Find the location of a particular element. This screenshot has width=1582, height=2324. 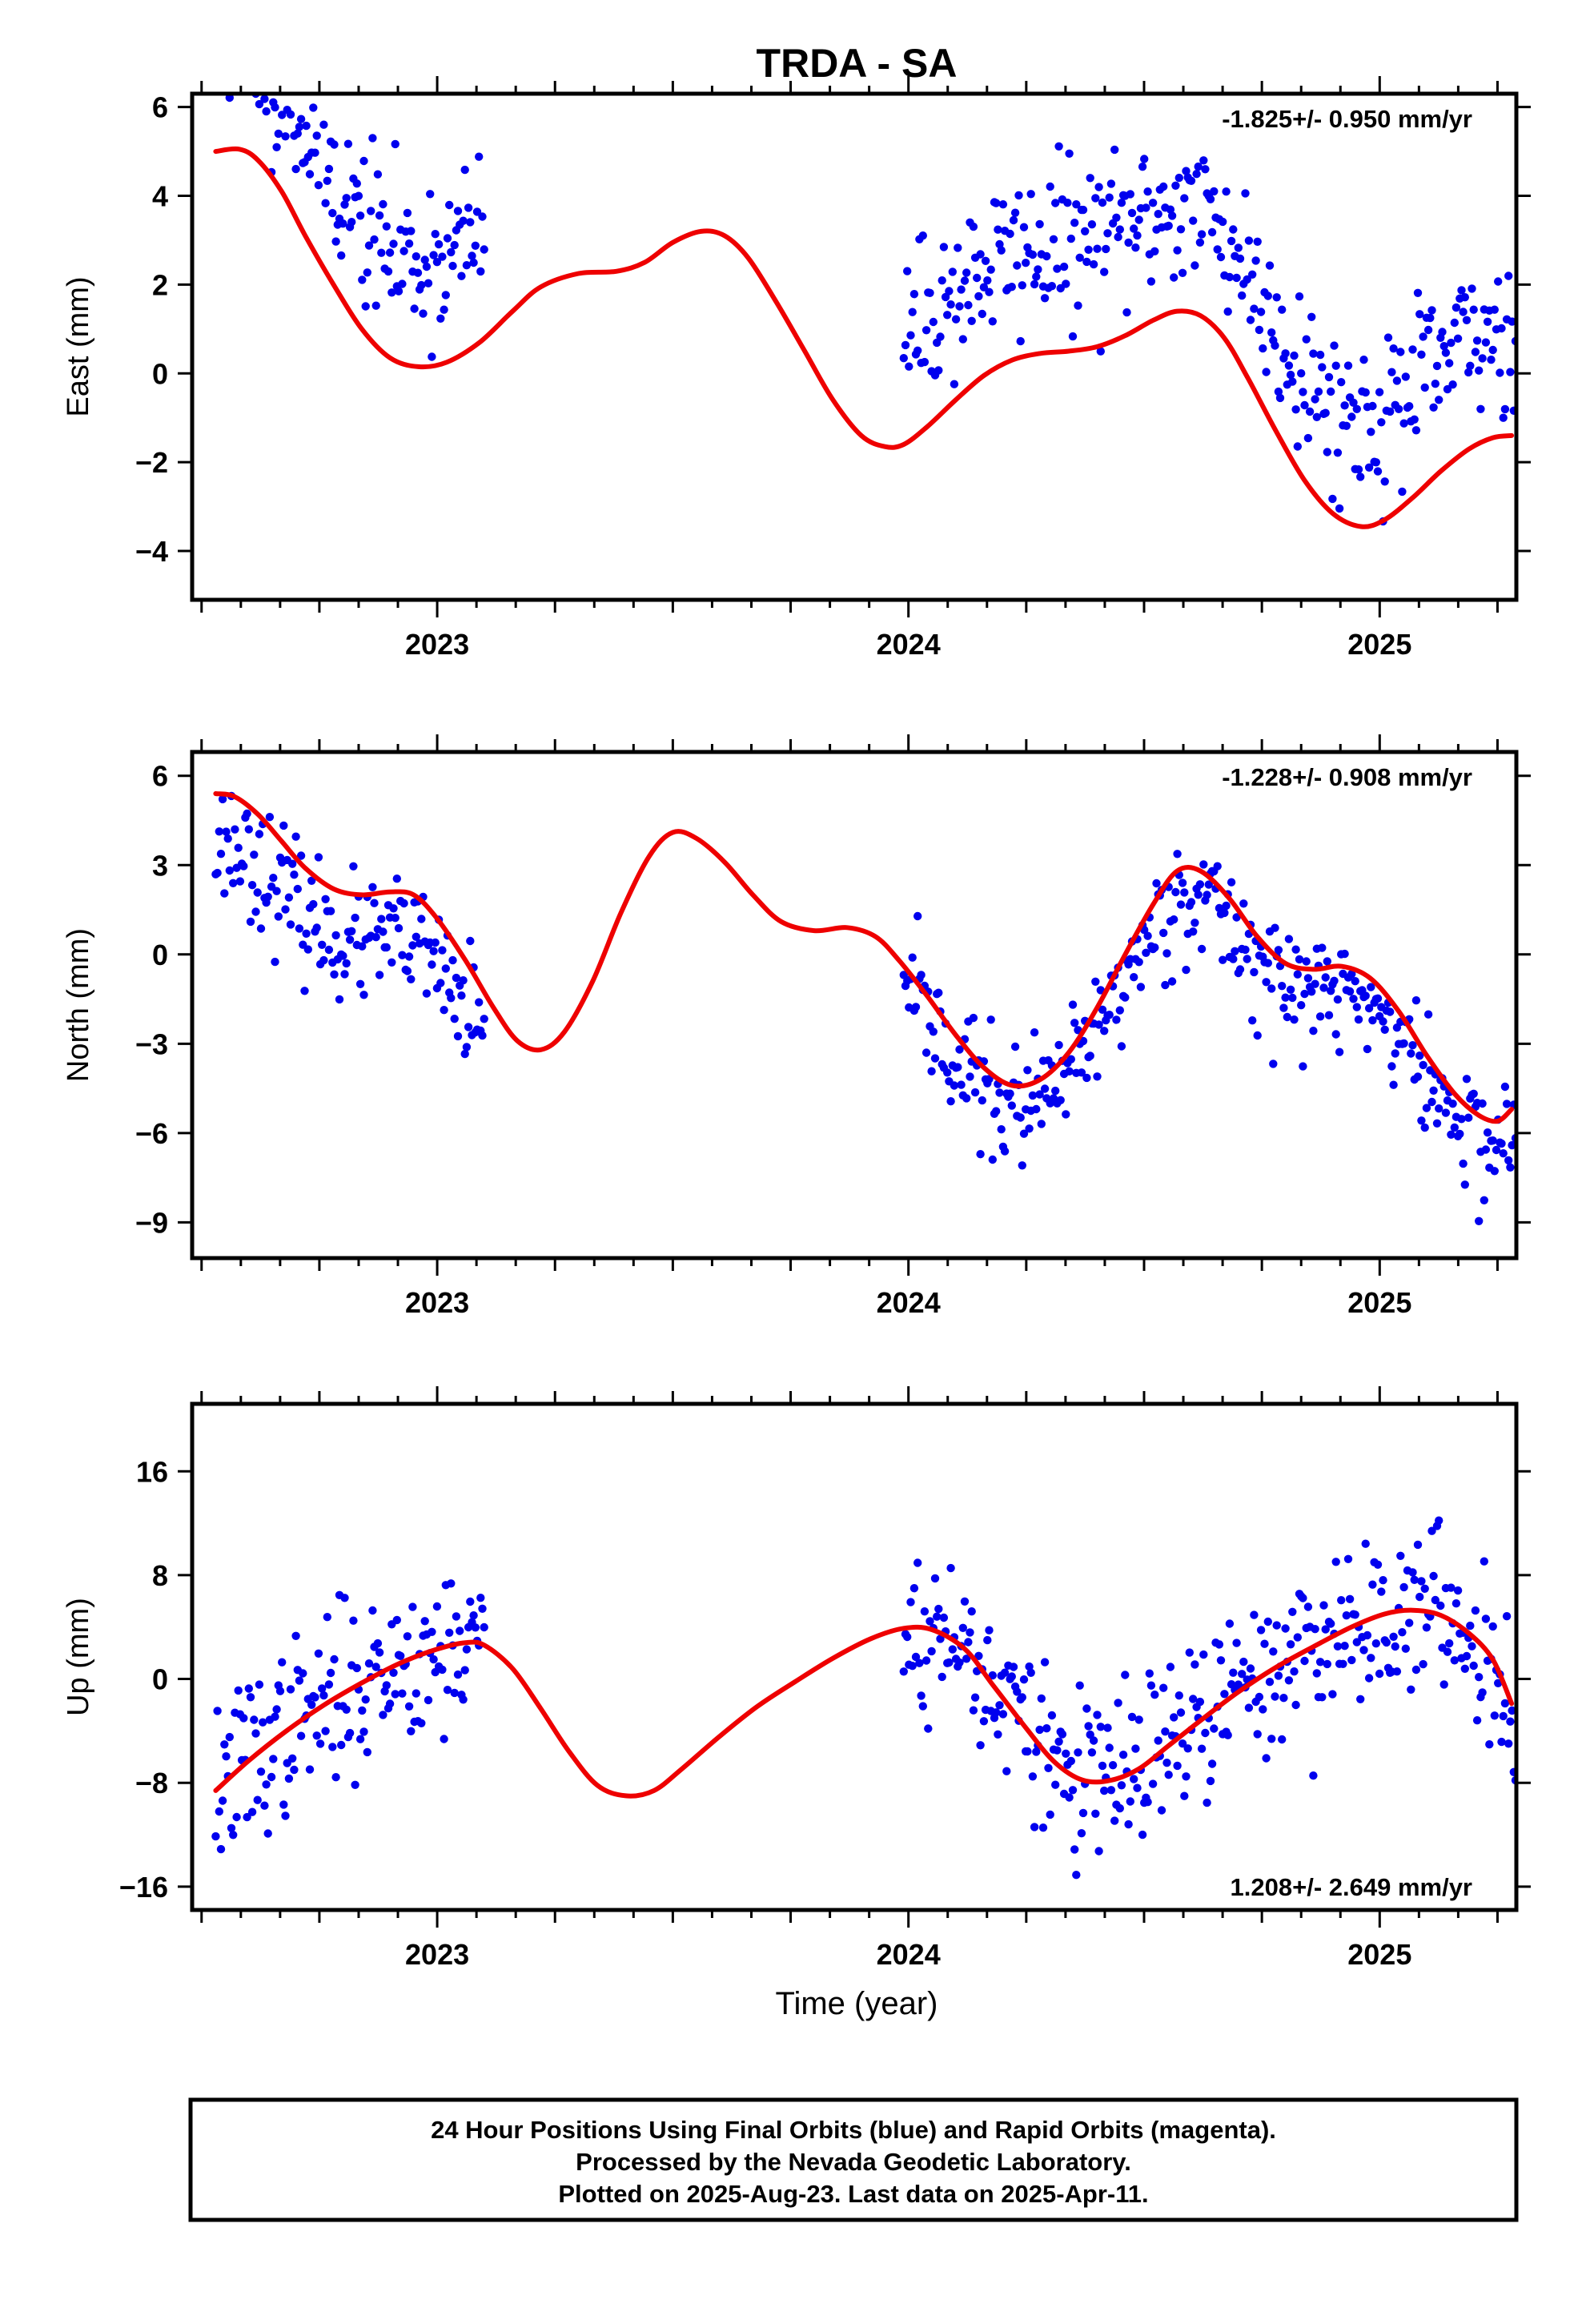

north-y-tick-label: 0 is located at coordinates (160, 955).